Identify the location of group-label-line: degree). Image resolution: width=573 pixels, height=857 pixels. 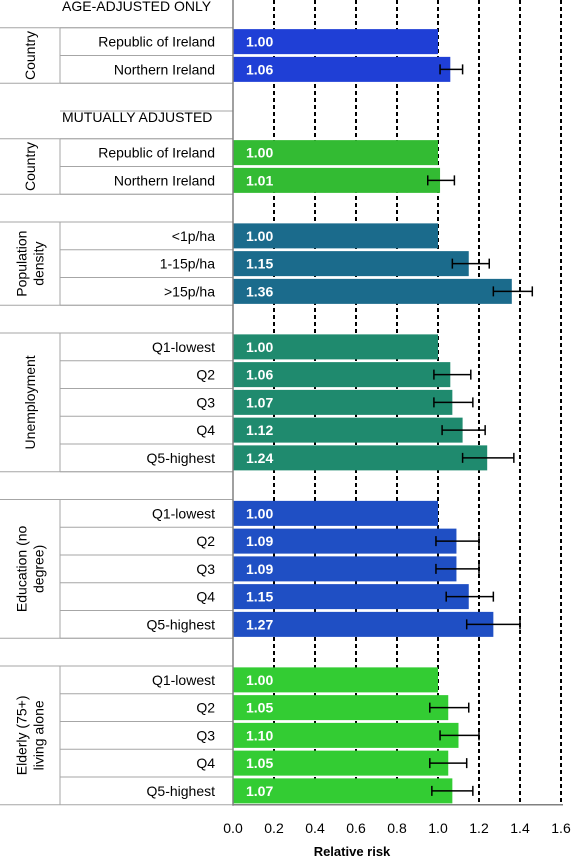
(39, 569).